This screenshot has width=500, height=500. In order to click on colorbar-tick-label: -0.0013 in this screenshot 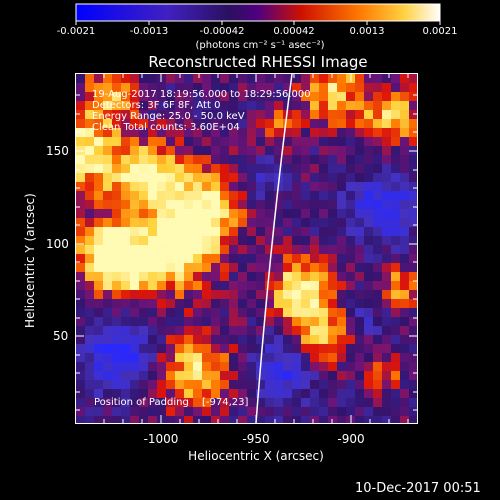, I will do `click(149, 31)`.